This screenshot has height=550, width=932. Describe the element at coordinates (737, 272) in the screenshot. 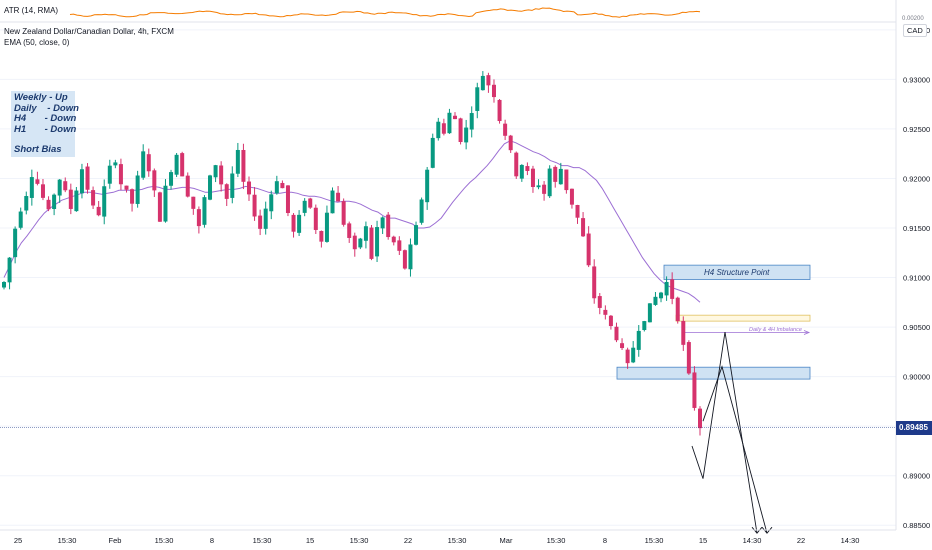

I see `zone-structure` at that location.